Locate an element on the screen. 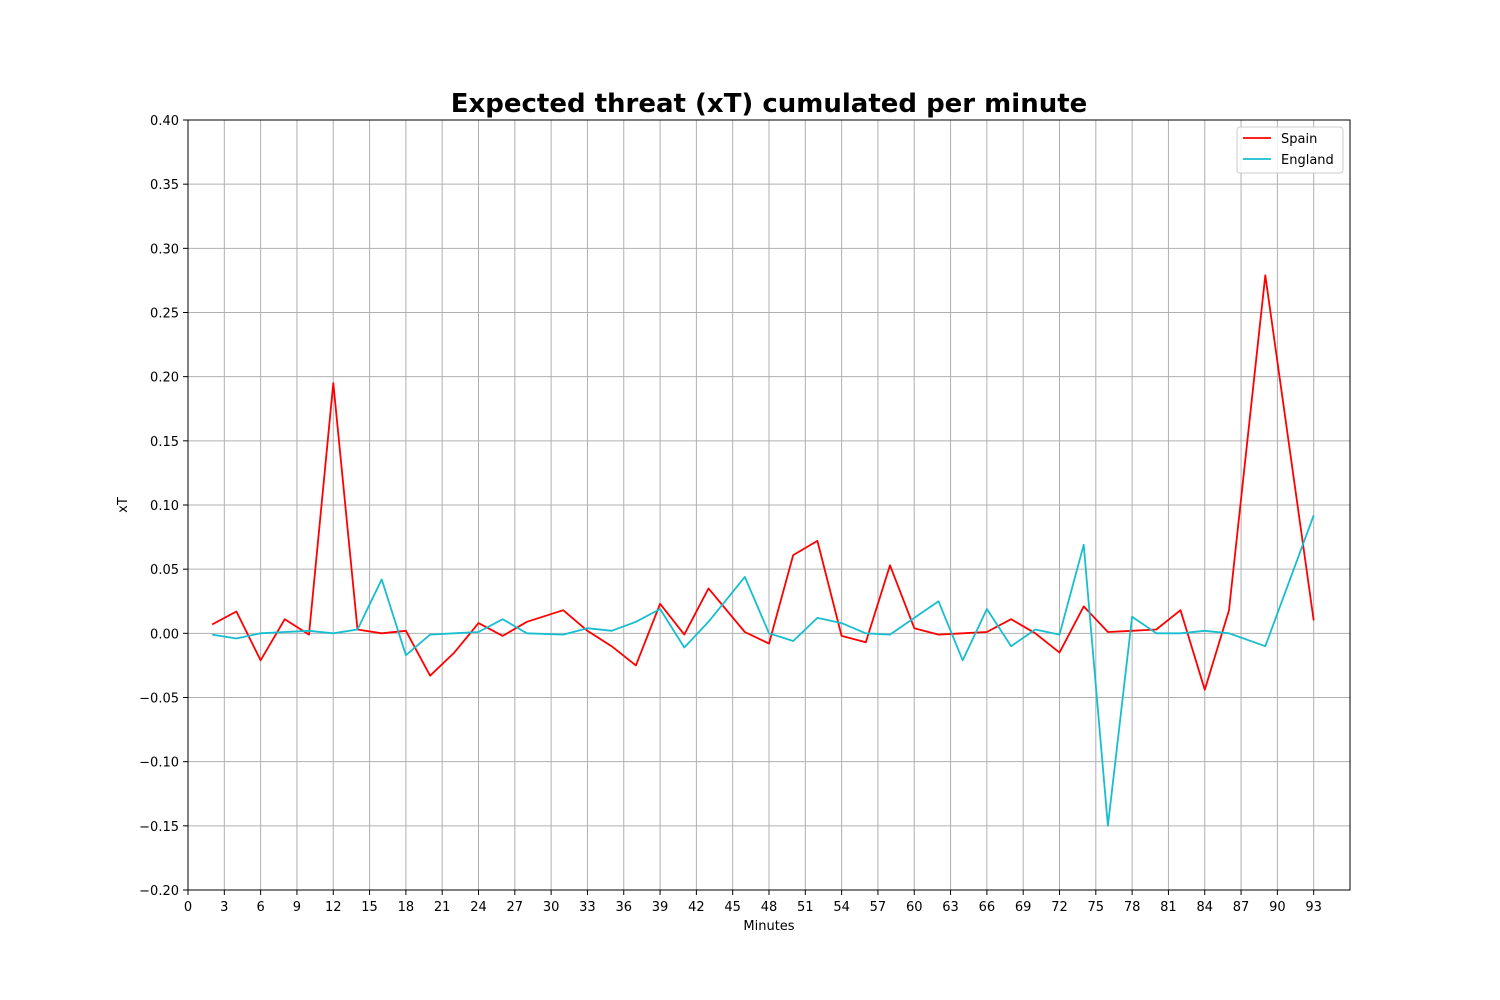 Image resolution: width=1500 pixels, height=1000 pixels. x-tick-label: 36 is located at coordinates (623, 907).